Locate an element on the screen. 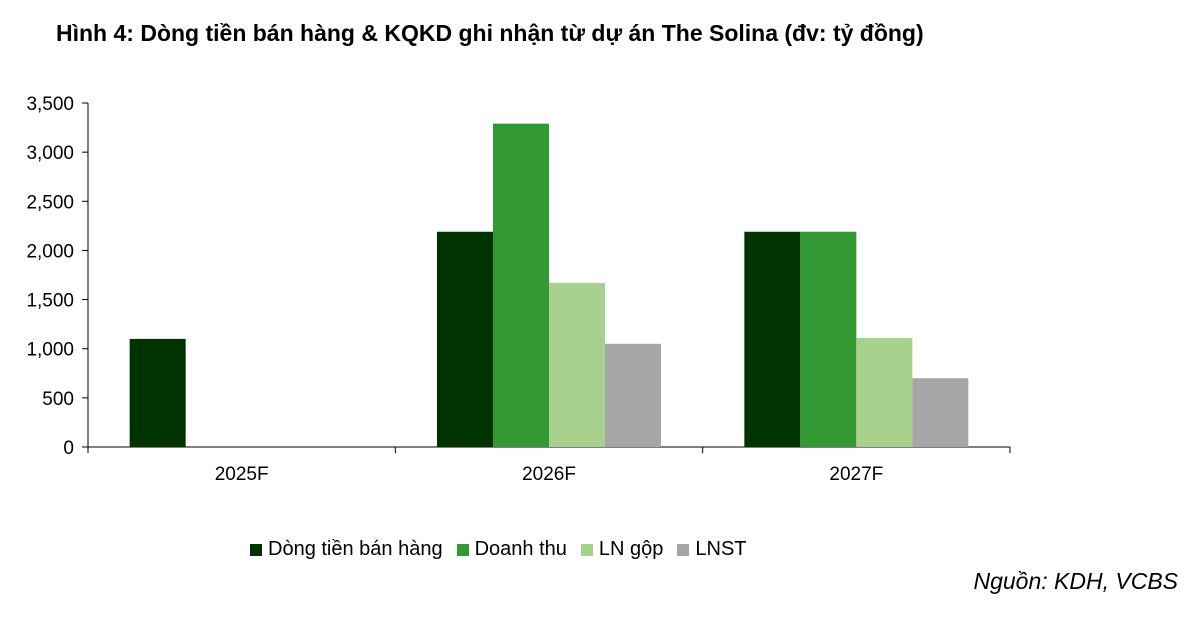 The height and width of the screenshot is (626, 1198). source-note: Nguồn: KDH, VCBS is located at coordinates (1075, 581).